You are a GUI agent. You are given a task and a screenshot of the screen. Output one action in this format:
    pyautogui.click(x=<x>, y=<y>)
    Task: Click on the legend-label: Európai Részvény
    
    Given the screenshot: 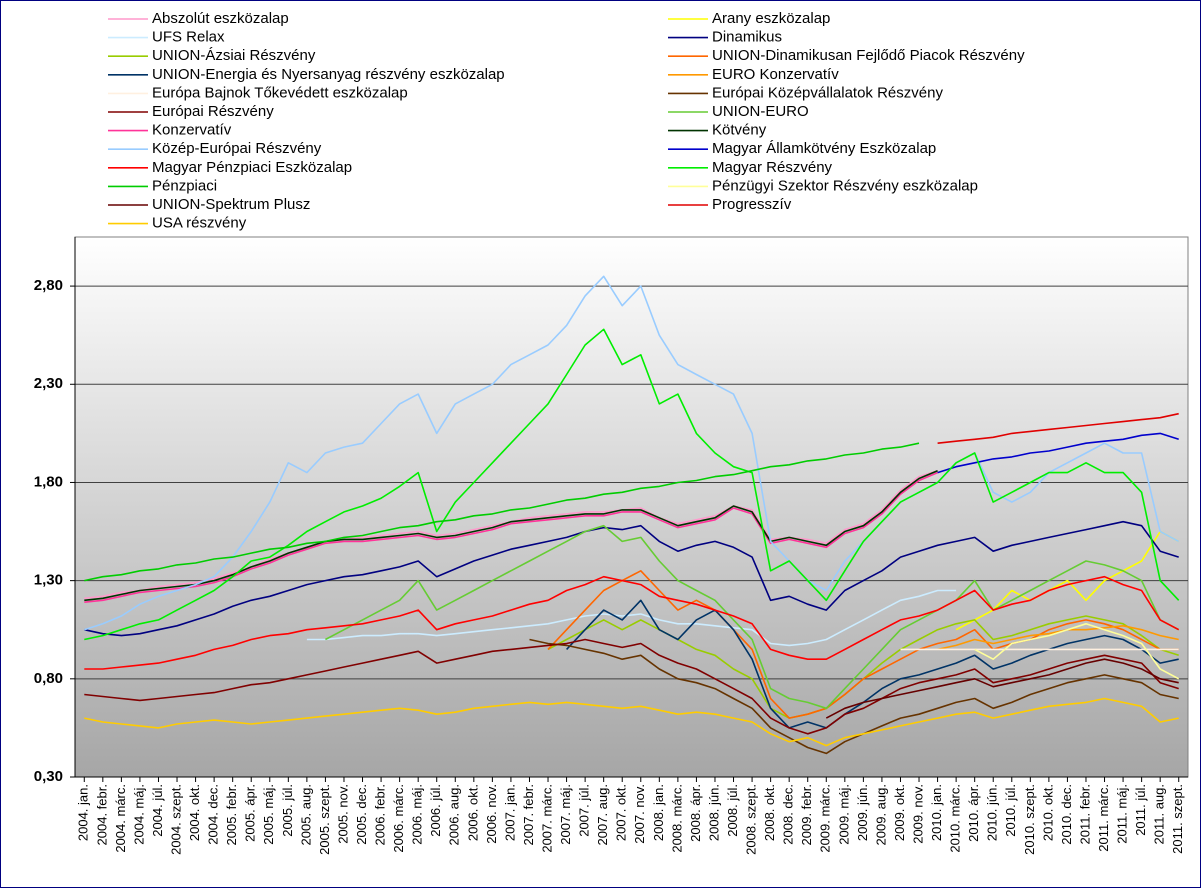 What is the action you would take?
    pyautogui.click(x=213, y=111)
    